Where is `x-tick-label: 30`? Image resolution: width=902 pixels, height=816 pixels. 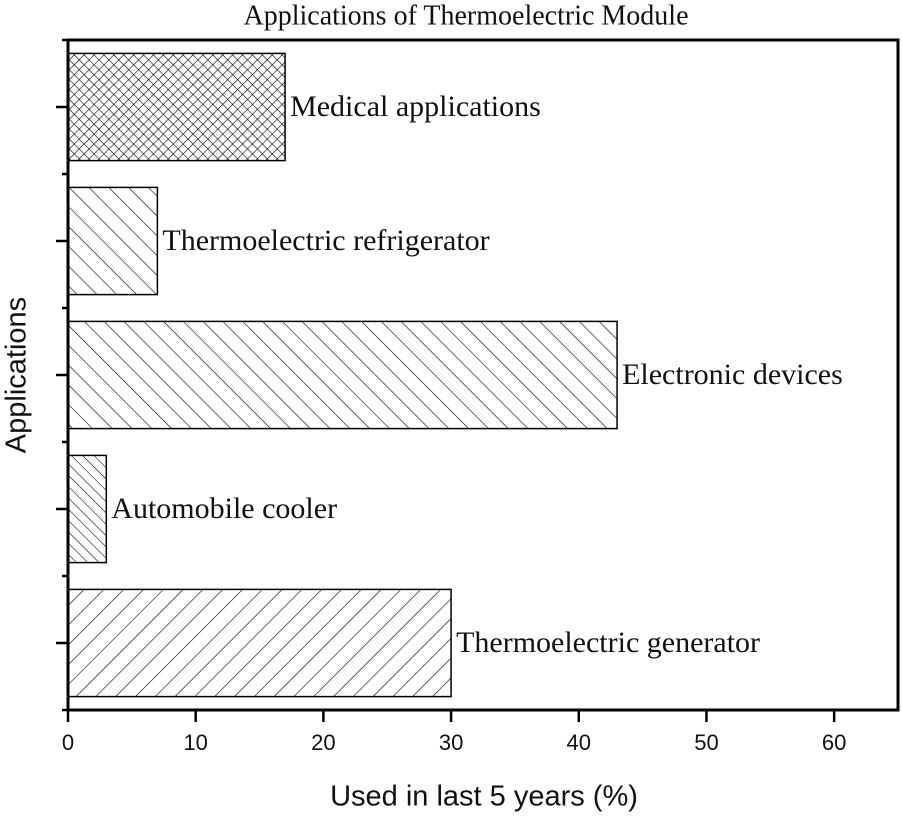 x-tick-label: 30 is located at coordinates (451, 742).